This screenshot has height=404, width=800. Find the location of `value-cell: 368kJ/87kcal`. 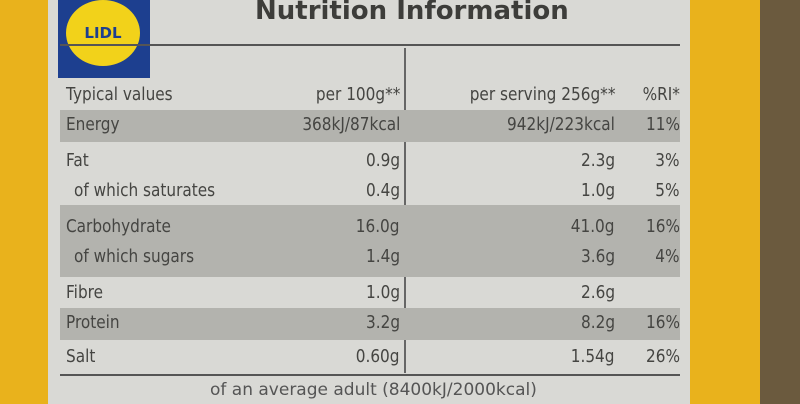

value-cell: 368kJ/87kcal is located at coordinates (350, 124).